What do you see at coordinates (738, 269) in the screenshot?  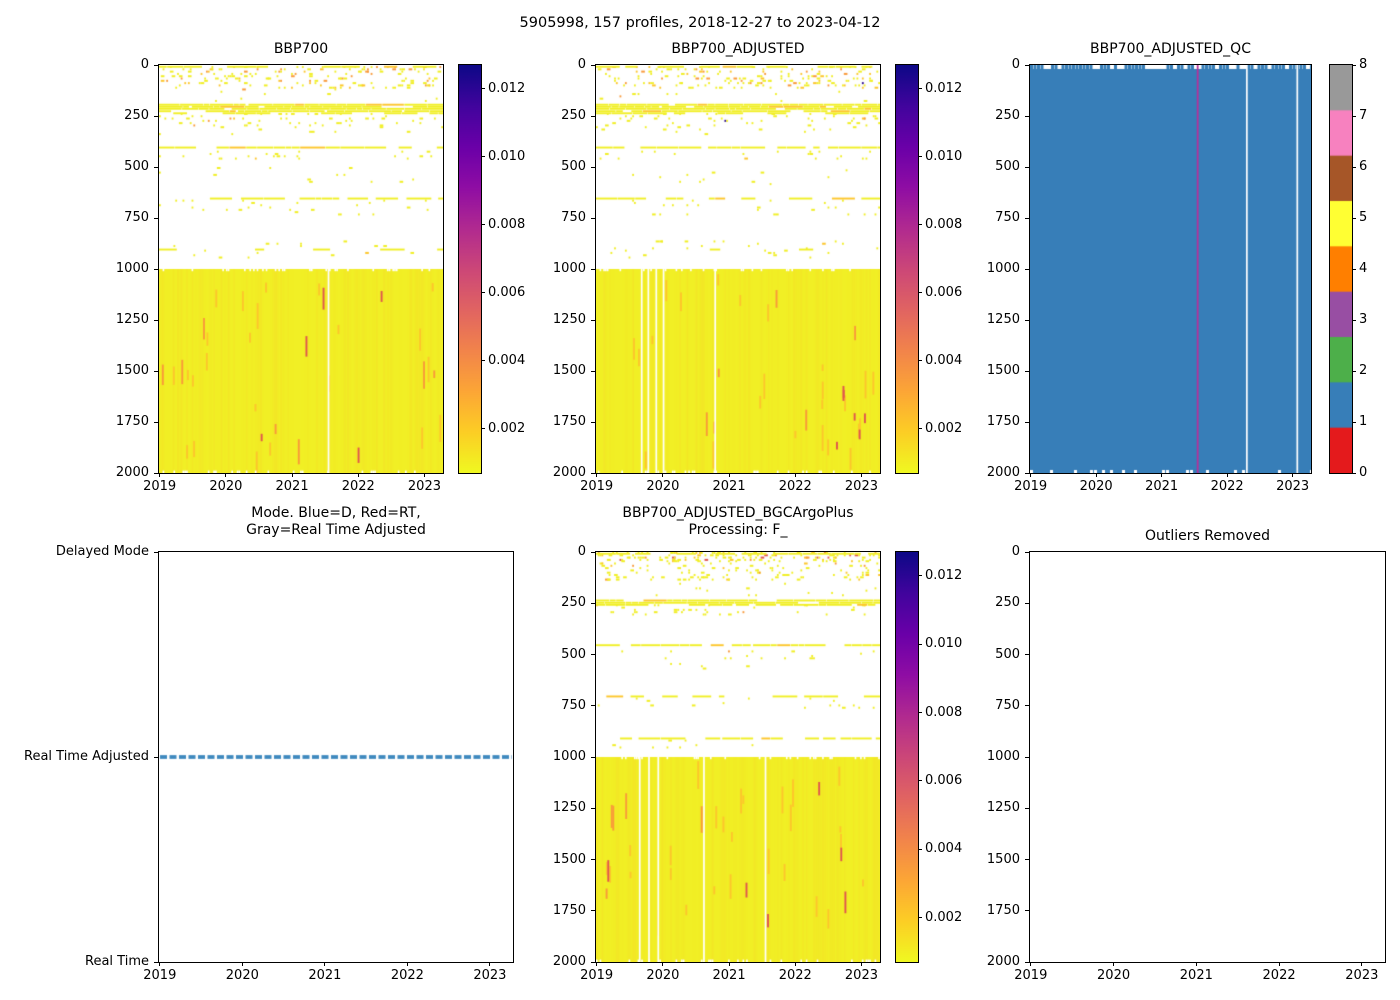 I see `plot-area-bbp700-adjusted` at bounding box center [738, 269].